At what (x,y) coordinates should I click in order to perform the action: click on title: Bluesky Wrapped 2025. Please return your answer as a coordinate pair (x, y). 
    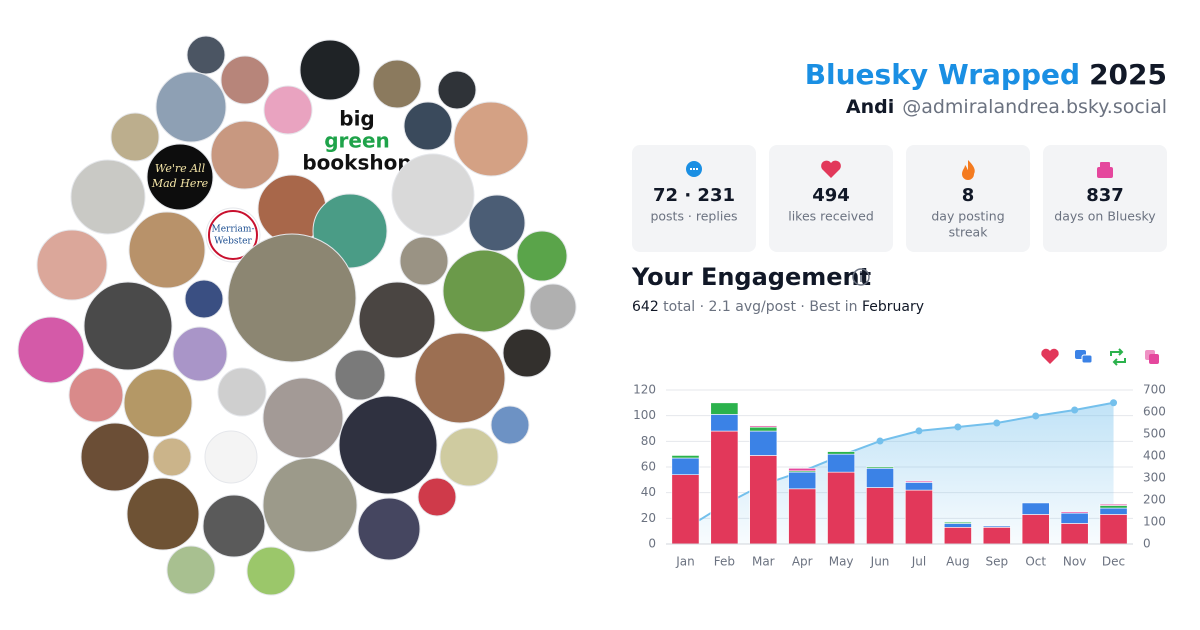
    Looking at the image, I should click on (986, 74).